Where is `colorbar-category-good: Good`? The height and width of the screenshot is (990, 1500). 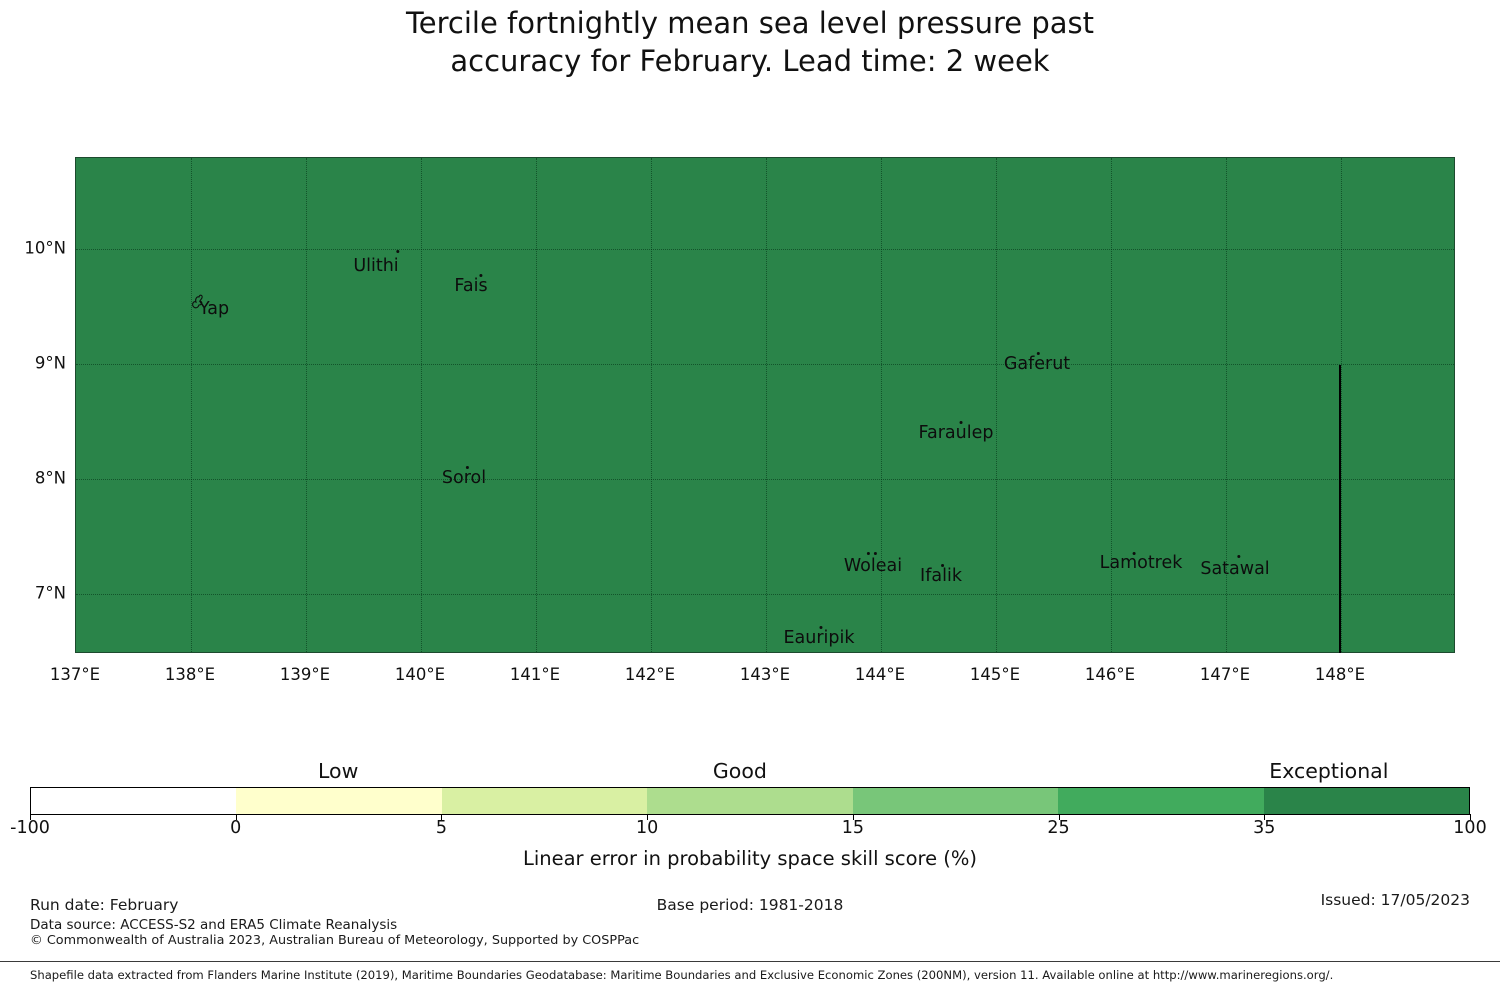
colorbar-category-good: Good is located at coordinates (739, 771).